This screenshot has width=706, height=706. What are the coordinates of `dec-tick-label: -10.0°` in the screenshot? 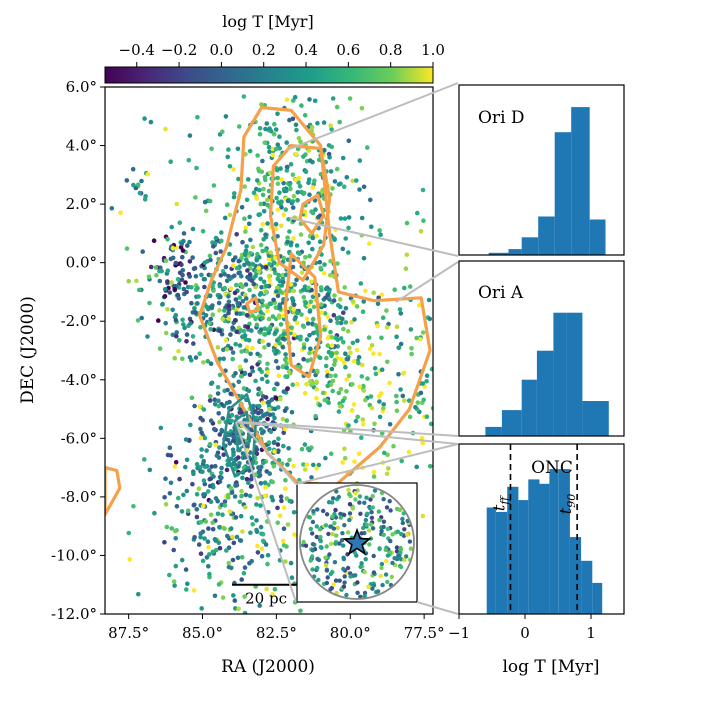 It's located at (74, 555).